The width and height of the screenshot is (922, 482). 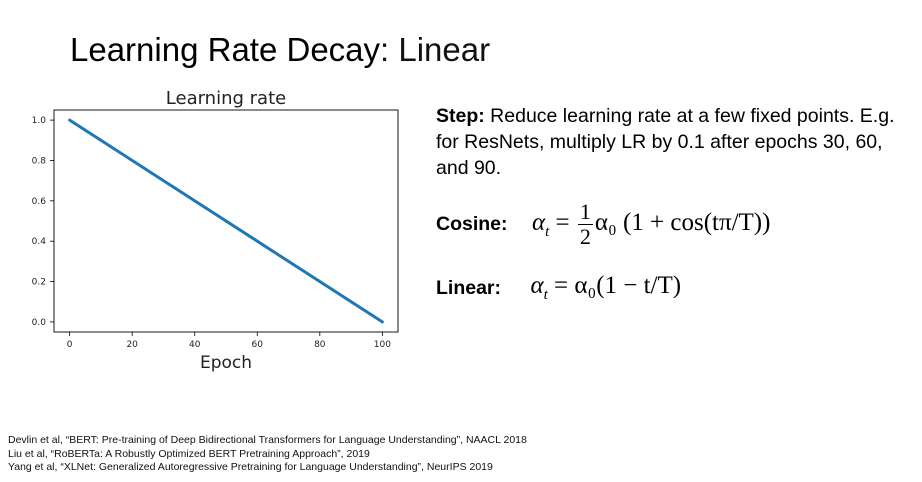 I want to click on linear-alpha: α, so click(x=537, y=285).